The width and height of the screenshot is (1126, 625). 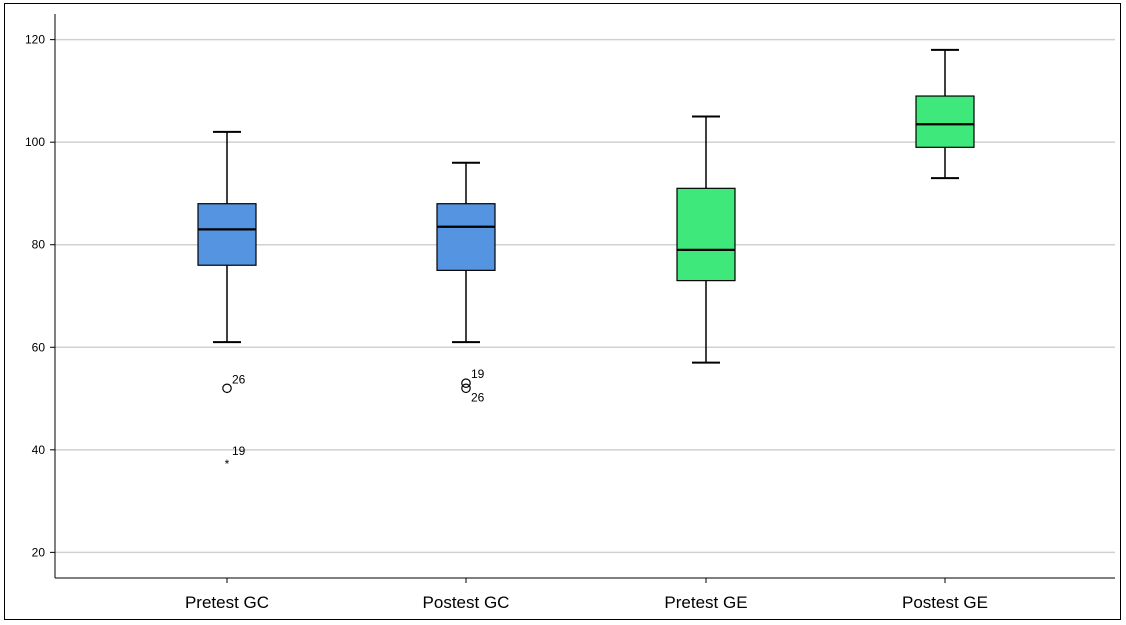 I want to click on y-tick-label-20: 20, so click(x=39, y=552).